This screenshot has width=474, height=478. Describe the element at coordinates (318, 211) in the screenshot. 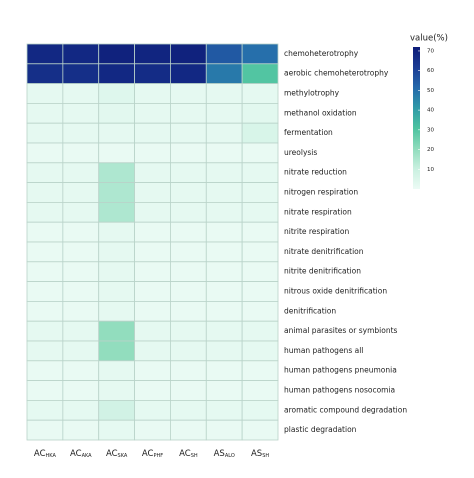

I see `row-label: nitrate respiration` at that location.